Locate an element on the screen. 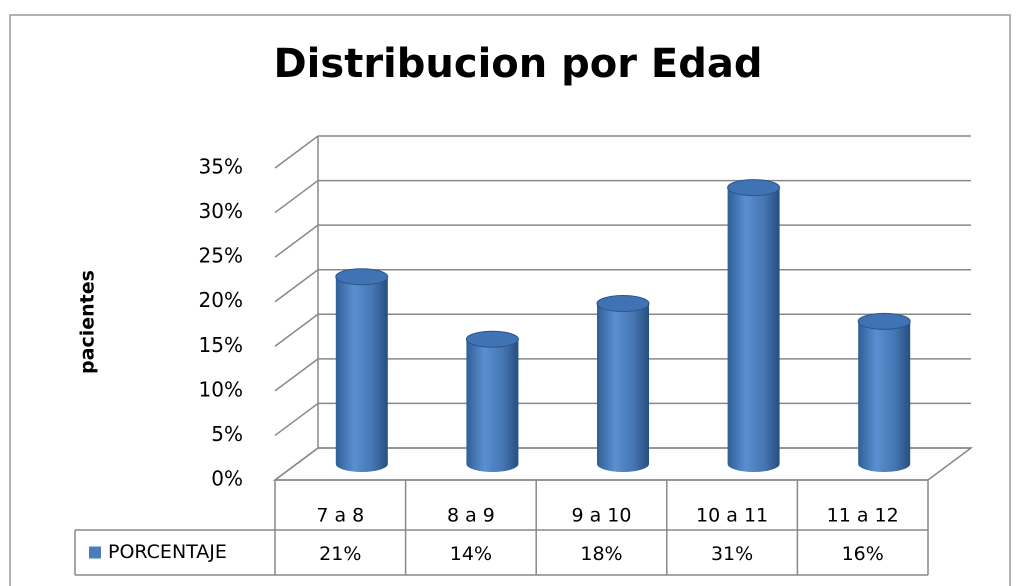  y-tick-label: 5% is located at coordinates (227, 434).